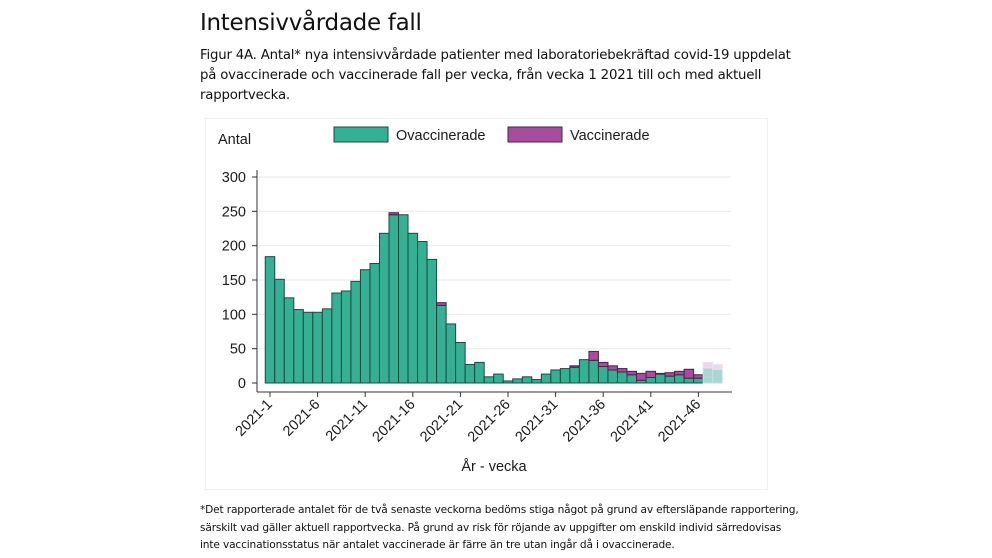 This screenshot has width=992, height=558. Describe the element at coordinates (234, 178) in the screenshot. I see `y-tick-label-300: 300` at that location.